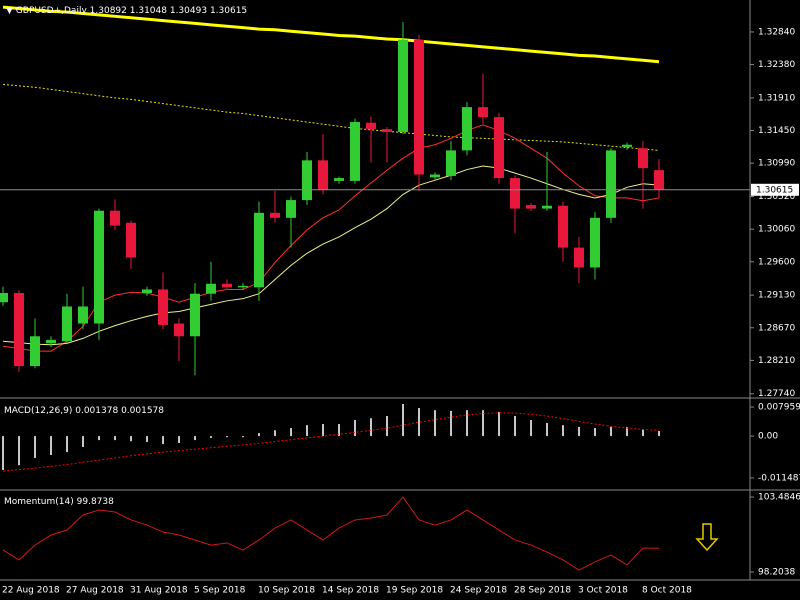 The width and height of the screenshot is (800, 600). What do you see at coordinates (776, 328) in the screenshot?
I see `price-tick-label: 1.28670` at bounding box center [776, 328].